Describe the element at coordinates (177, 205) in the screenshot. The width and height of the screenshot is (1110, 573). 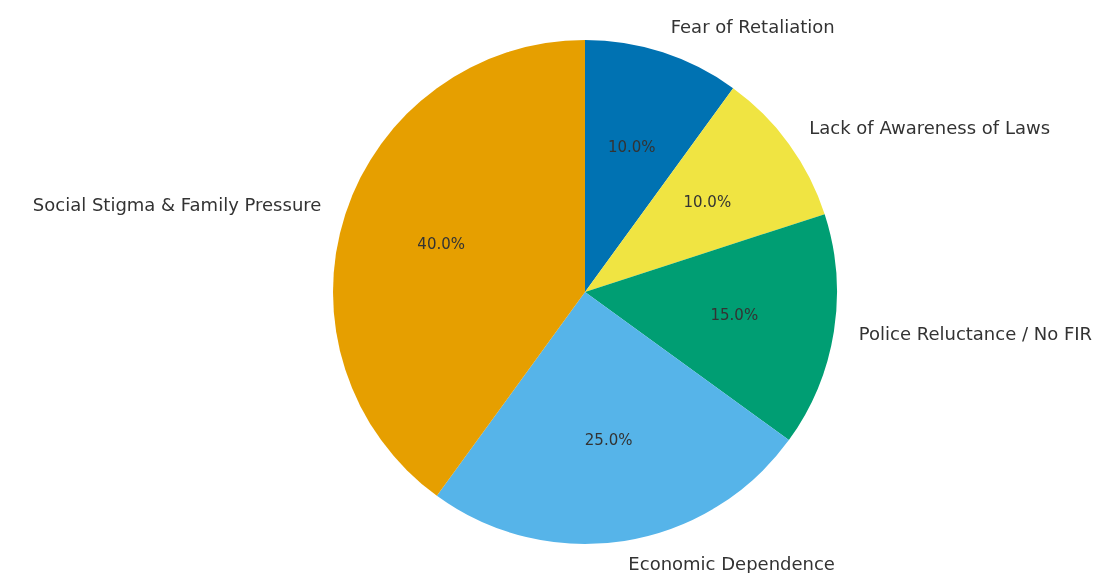
I see `slice-label: Social Stigma & Family Pressure` at that location.